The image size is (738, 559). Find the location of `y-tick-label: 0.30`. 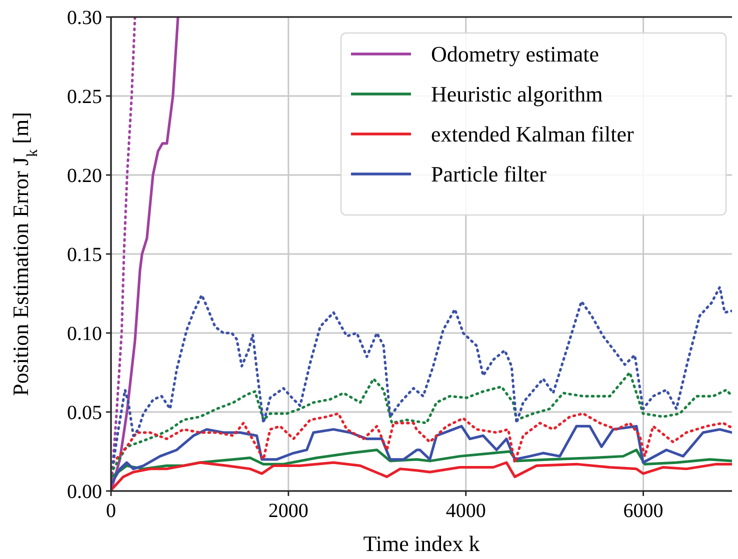

y-tick-label: 0.30 is located at coordinates (84, 18).